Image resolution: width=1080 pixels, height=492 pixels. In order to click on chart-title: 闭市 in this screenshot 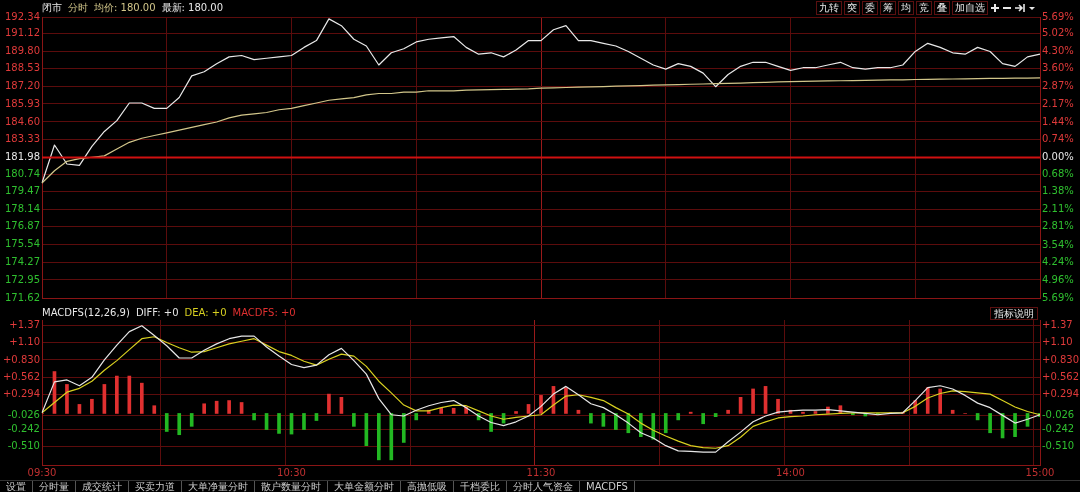, I will do `click(52, 8)`.